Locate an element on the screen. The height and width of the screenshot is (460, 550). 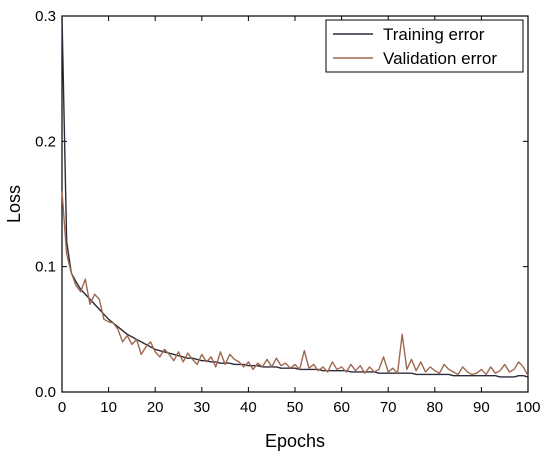
y-tick-label: 0.1 is located at coordinates (45, 267).